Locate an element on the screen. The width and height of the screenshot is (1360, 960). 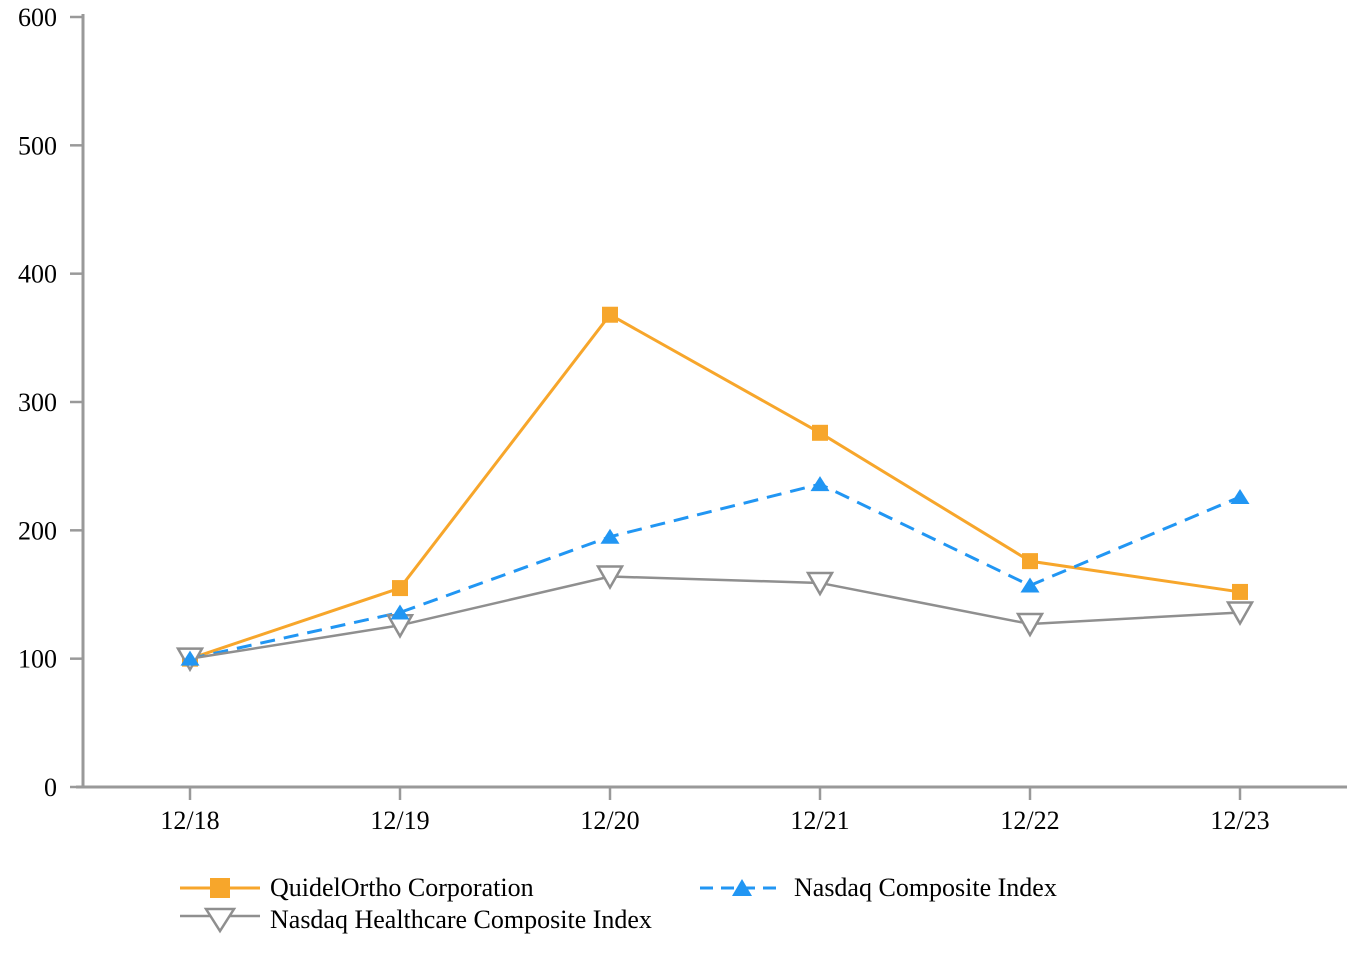
legend-item-nasdaq-healthcare: Nasdaq Healthcare Composite Index is located at coordinates (416, 920).